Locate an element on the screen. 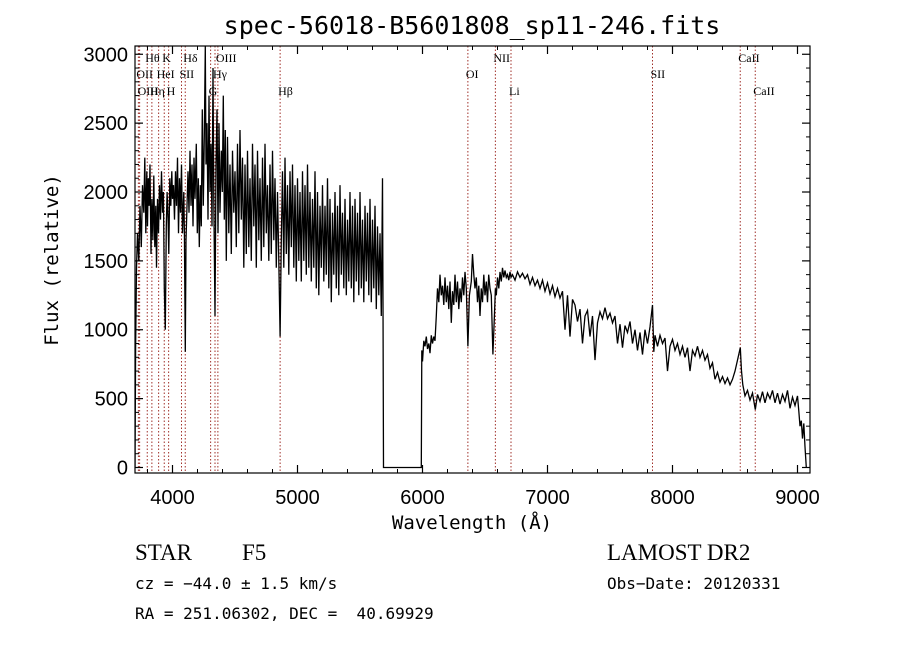 This screenshot has height=649, width=900. spectral-line-label: OII is located at coordinates (144, 74).